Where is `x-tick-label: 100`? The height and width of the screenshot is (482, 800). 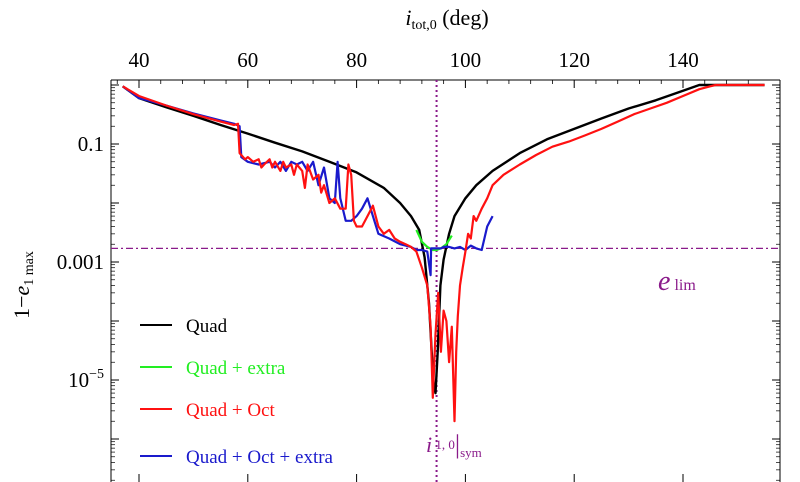
x-tick-label: 100 is located at coordinates (466, 60).